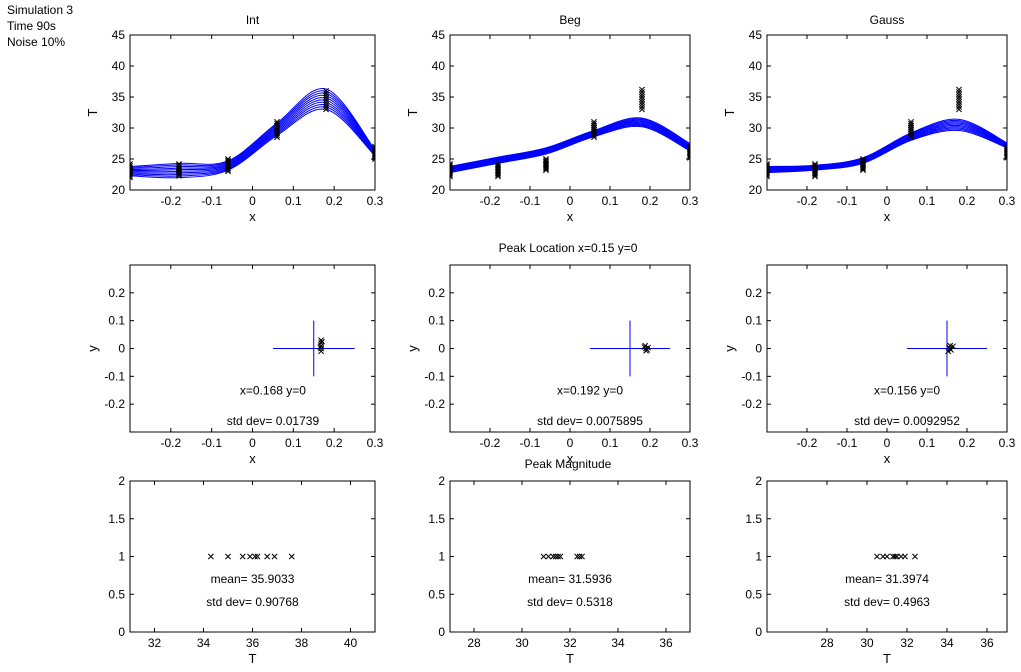 Image resolution: width=1021 pixels, height=672 pixels. What do you see at coordinates (351, 643) in the screenshot?
I see `x-tick-label: 40` at bounding box center [351, 643].